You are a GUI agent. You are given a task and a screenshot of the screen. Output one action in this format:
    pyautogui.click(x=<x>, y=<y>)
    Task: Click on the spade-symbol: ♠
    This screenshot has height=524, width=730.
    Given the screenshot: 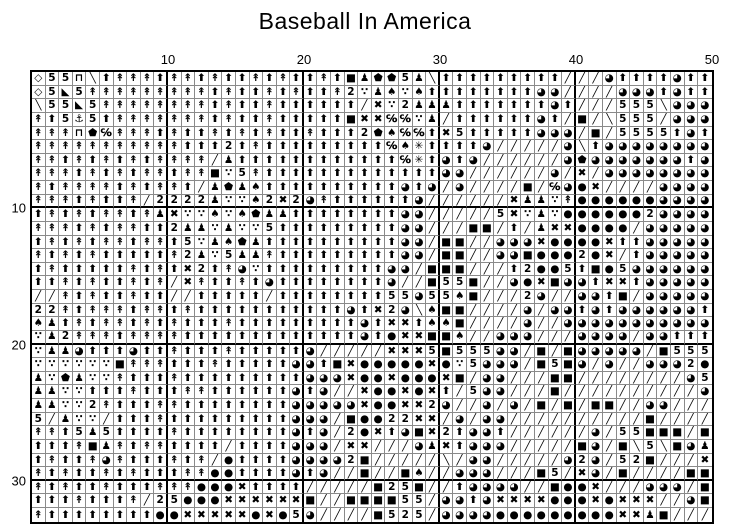 What is the action you would take?
    pyautogui.click(x=256, y=201)
    